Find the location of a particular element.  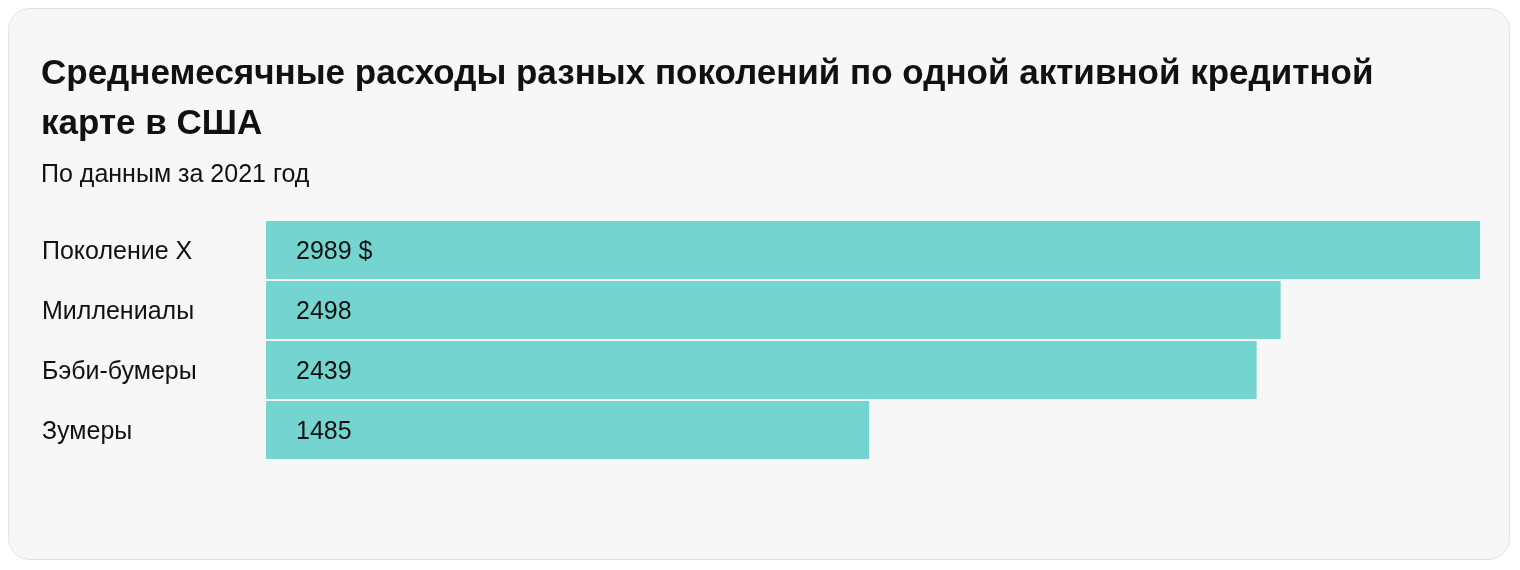

data-label: 2989 $ is located at coordinates (334, 250).